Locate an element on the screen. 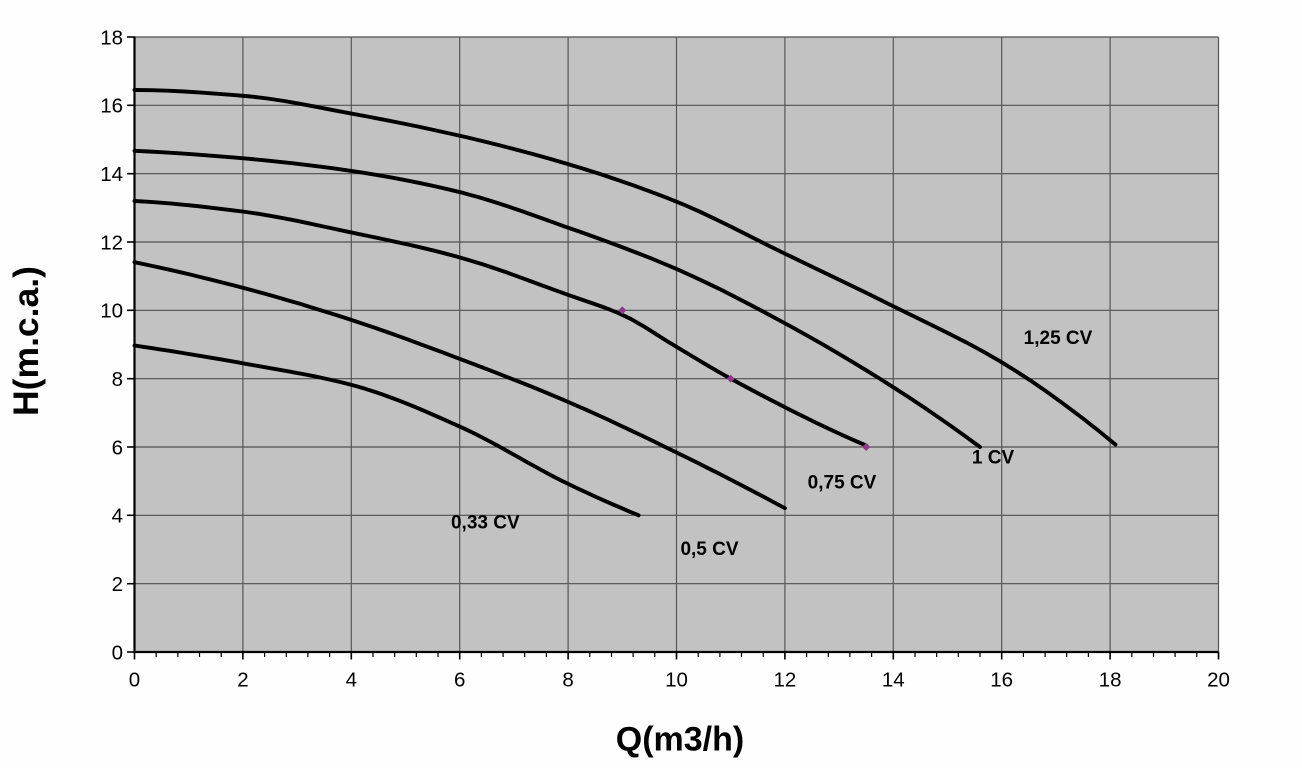  svg-text: 1,25 CV is located at coordinates (1058, 338).